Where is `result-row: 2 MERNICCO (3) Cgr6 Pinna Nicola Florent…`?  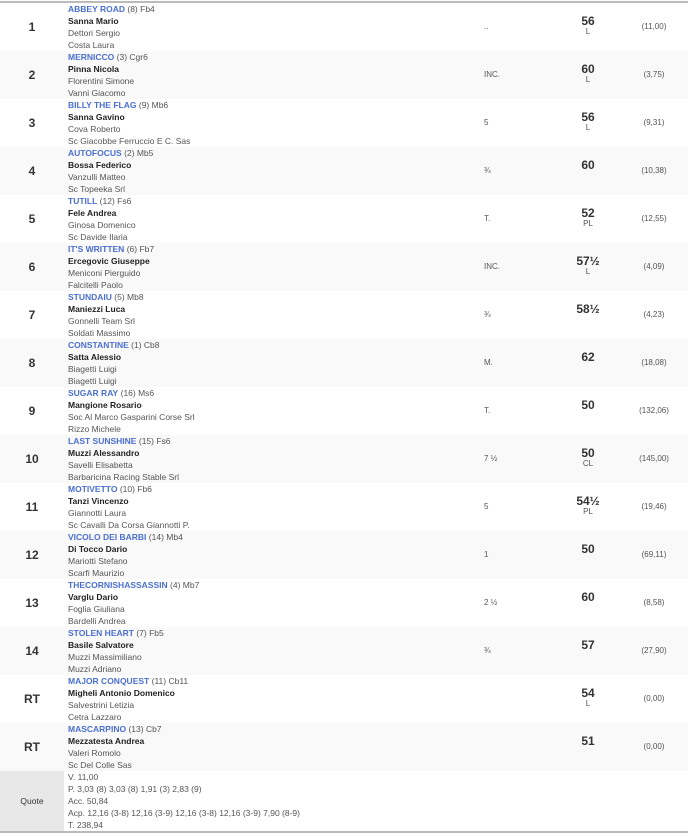 result-row: 2 MERNICCO (3) Cgr6 Pinna Nicola Florent… is located at coordinates (344, 75).